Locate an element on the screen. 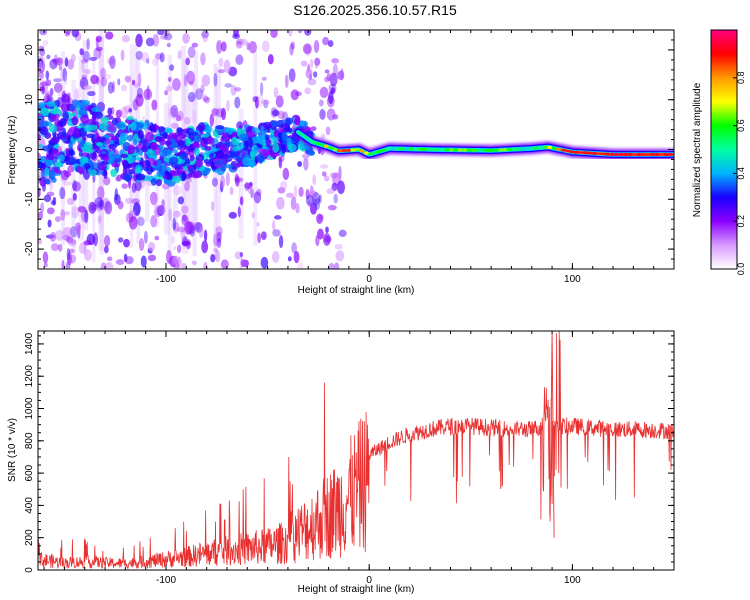 The image size is (750, 600). noise-streak is located at coordinates (241, 173).